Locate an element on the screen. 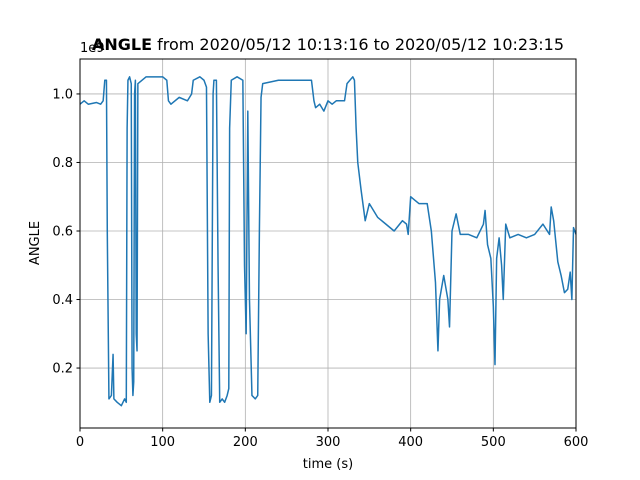 This screenshot has height=480, width=640. x-tick-label: 200 is located at coordinates (245, 442).